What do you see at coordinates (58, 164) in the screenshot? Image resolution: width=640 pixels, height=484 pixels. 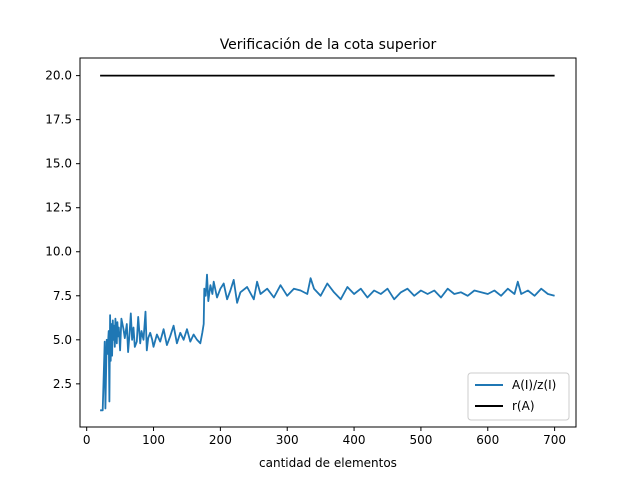 I see `y-tick-label: 15.0` at bounding box center [58, 164].